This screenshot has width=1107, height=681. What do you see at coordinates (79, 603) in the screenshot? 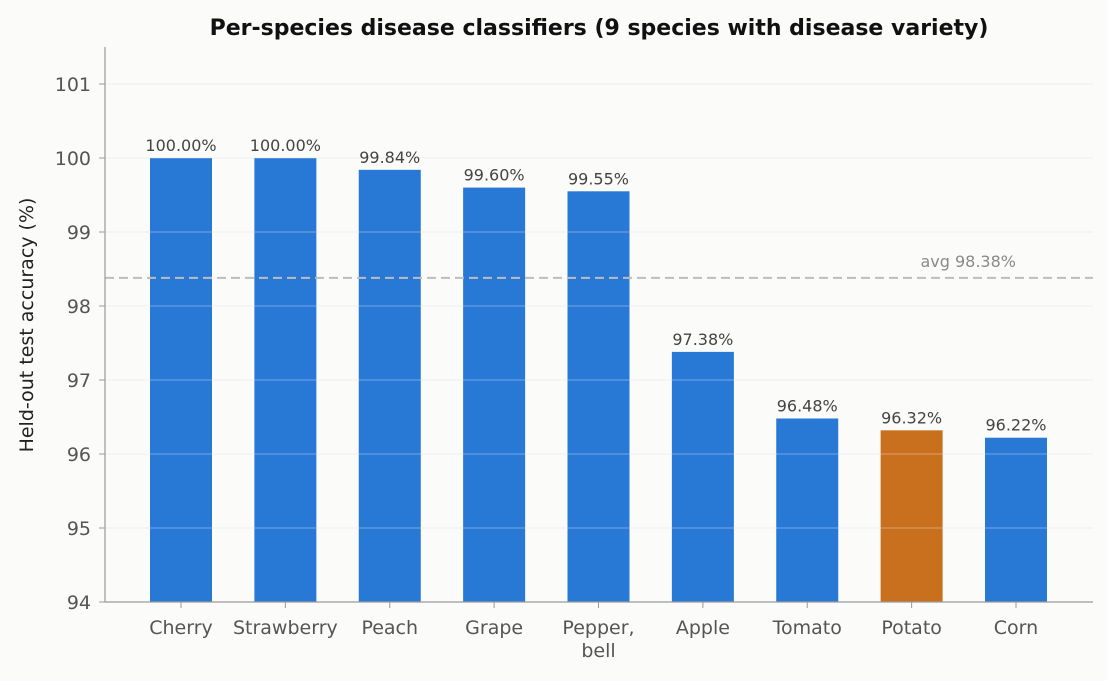
I see `y-tick-label: 94` at bounding box center [79, 603].